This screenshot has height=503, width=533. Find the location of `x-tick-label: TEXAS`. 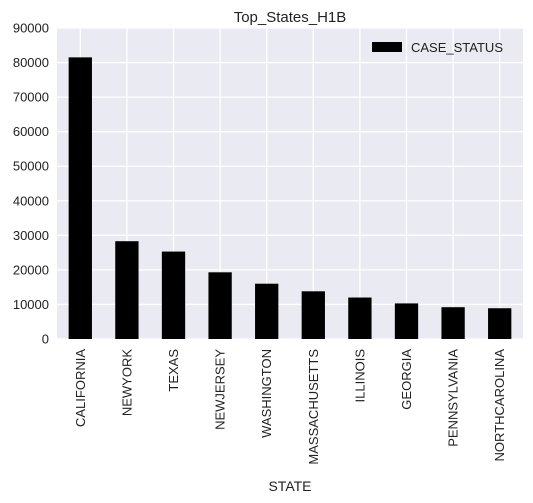

x-tick-label: TEXAS is located at coordinates (173, 370).